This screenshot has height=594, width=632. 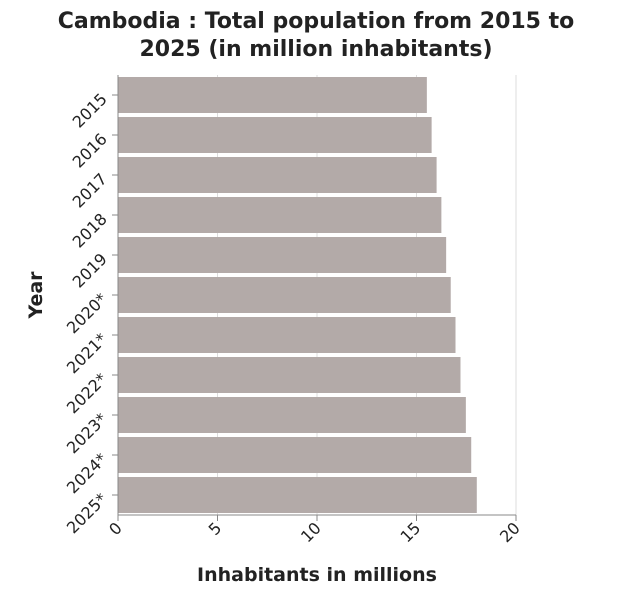 What do you see at coordinates (87, 473) in the screenshot?
I see `y-tick-label: 2024*` at bounding box center [87, 473].